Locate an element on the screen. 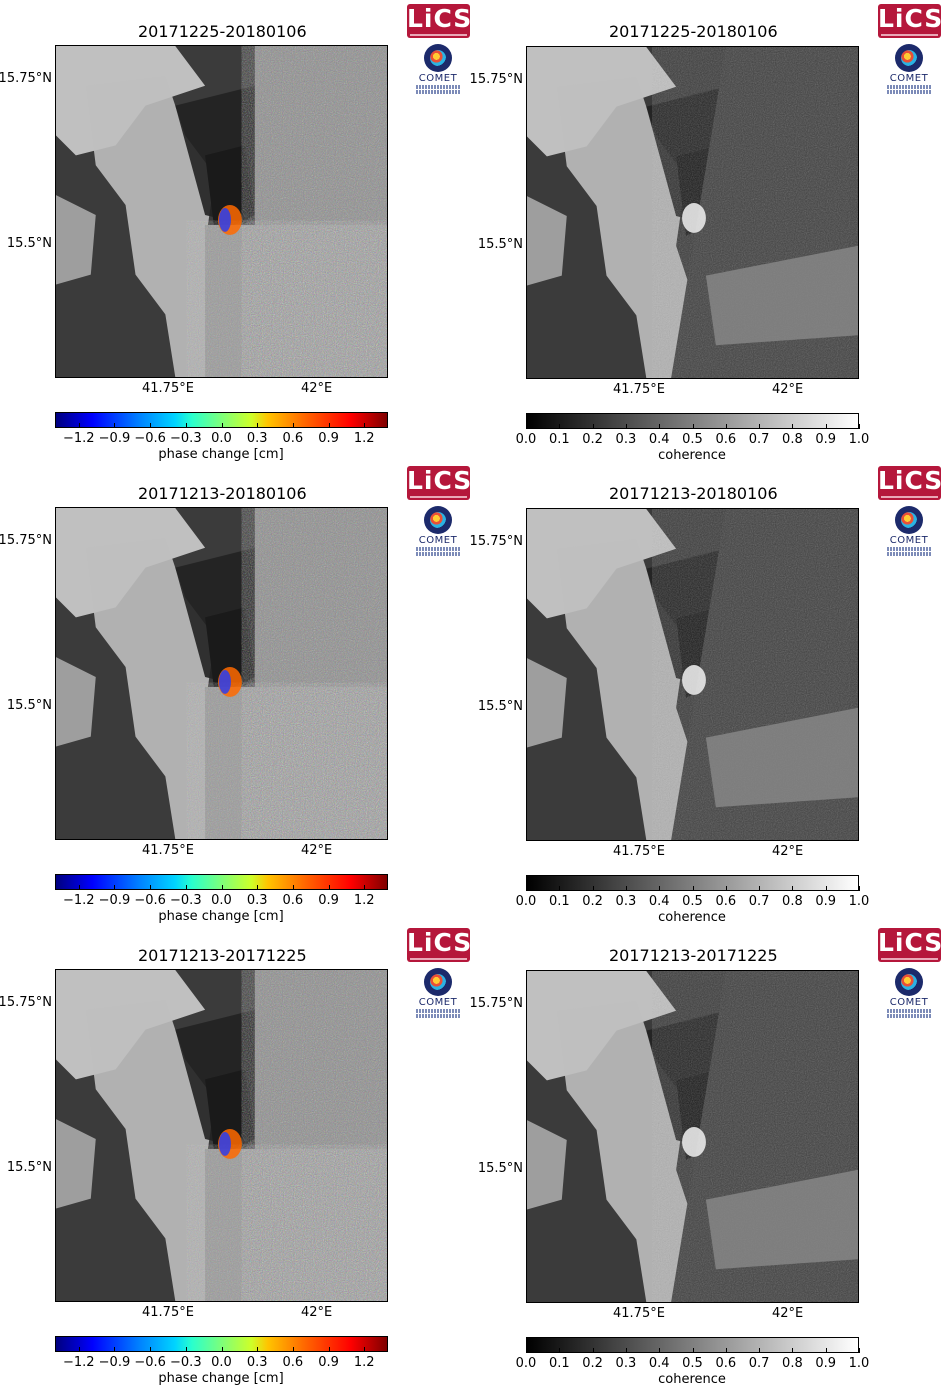 The width and height of the screenshot is (942, 1387). colorbar-label: phase change [cm] is located at coordinates (221, 454).